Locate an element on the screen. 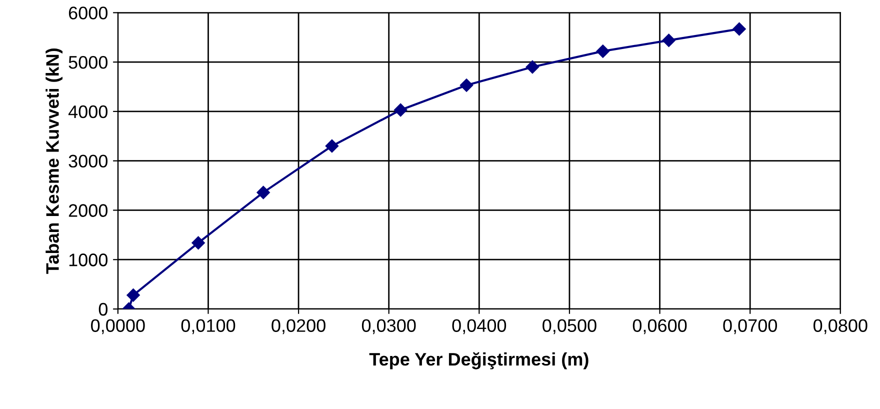 This screenshot has width=880, height=409. y-tick-label: 3000 is located at coordinates (88, 161).